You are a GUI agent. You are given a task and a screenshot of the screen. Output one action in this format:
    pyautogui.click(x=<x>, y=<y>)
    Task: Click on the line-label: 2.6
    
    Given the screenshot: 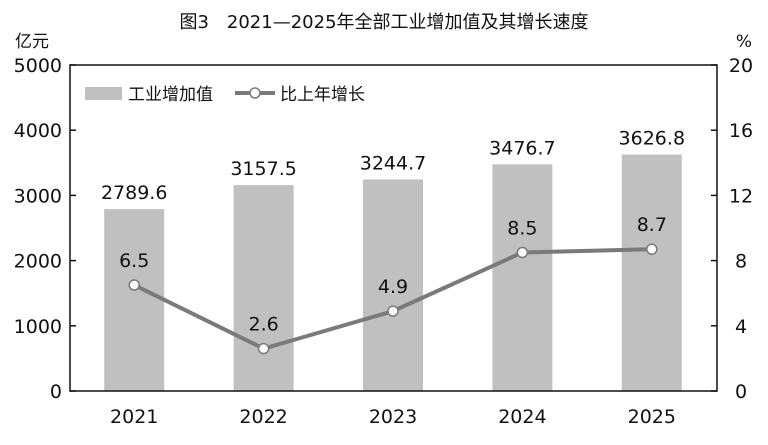 What is the action you would take?
    pyautogui.click(x=263, y=325)
    